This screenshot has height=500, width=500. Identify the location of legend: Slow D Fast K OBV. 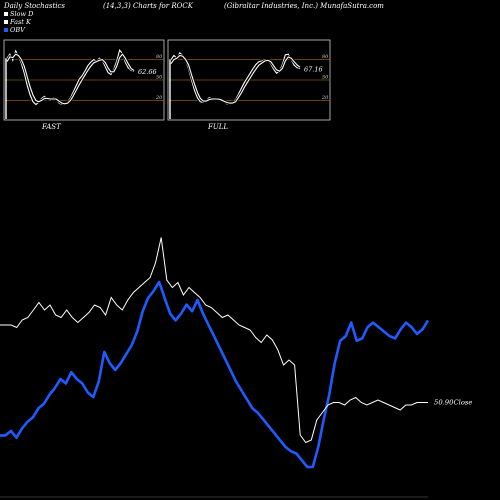
(18, 22).